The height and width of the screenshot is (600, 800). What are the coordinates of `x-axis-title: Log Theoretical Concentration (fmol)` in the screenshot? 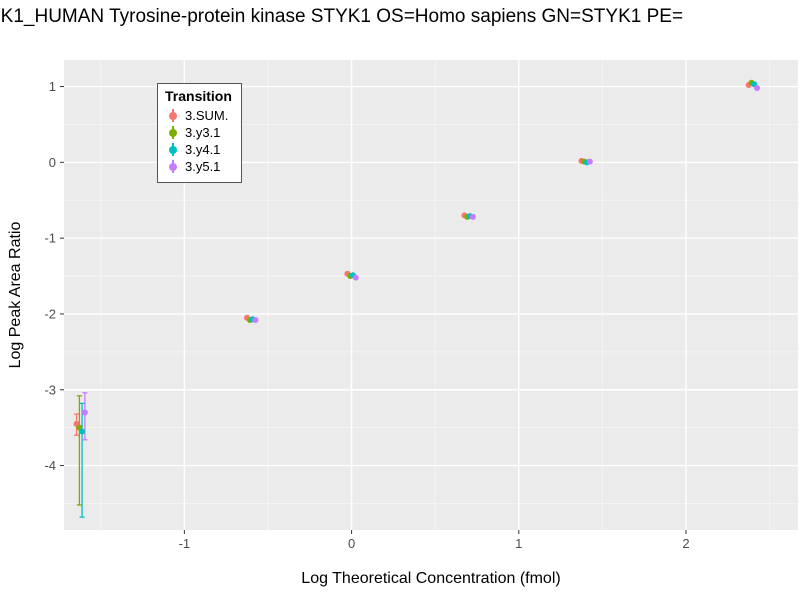 It's located at (431, 578).